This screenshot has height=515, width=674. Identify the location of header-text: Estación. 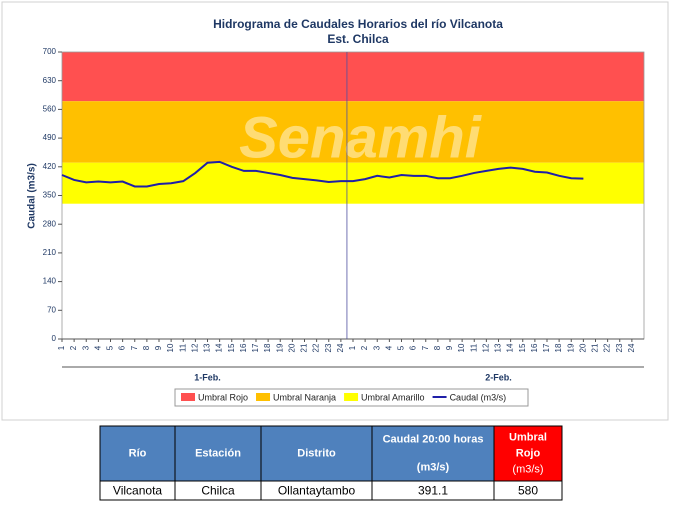
(218, 453).